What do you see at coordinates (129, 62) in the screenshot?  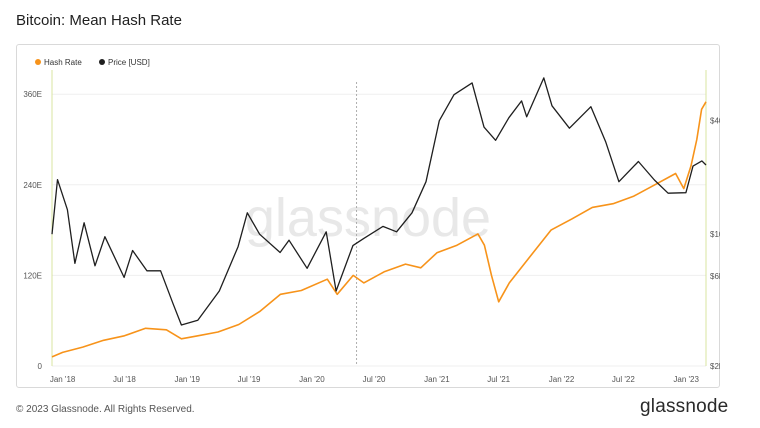 I see `legend-price-label: Price [USD]` at bounding box center [129, 62].